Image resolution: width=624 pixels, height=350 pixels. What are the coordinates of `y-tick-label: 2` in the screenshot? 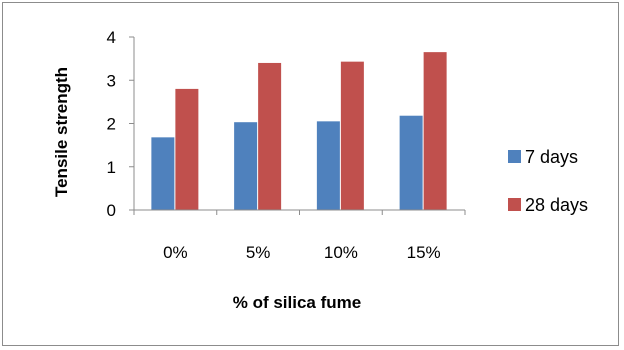 It's located at (111, 124).